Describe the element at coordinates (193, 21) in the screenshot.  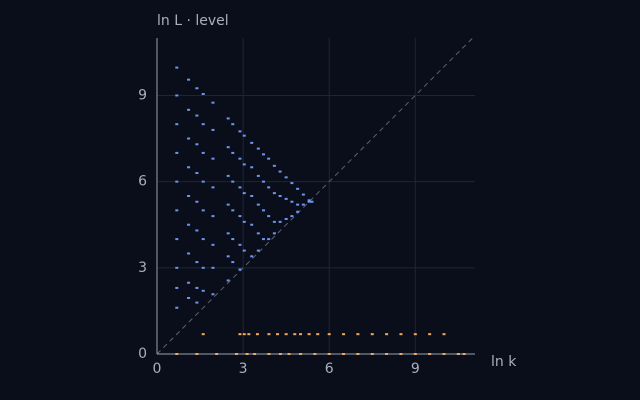
I see `y-axis-label: ln L · level` at that location.